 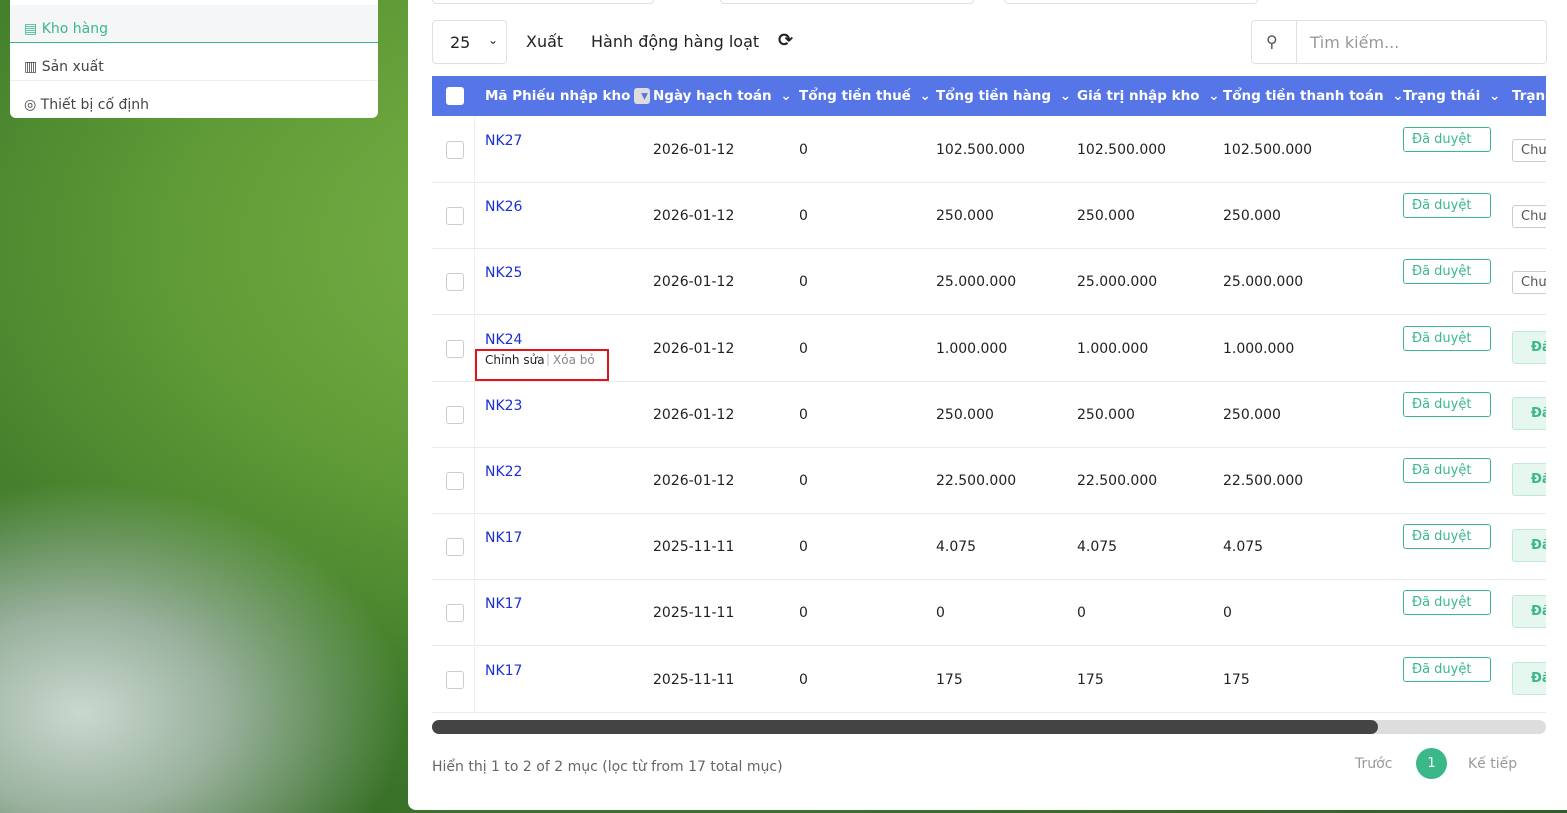 What do you see at coordinates (972, 348) in the screenshot?
I see `cell-goods: 1.000.000` at bounding box center [972, 348].